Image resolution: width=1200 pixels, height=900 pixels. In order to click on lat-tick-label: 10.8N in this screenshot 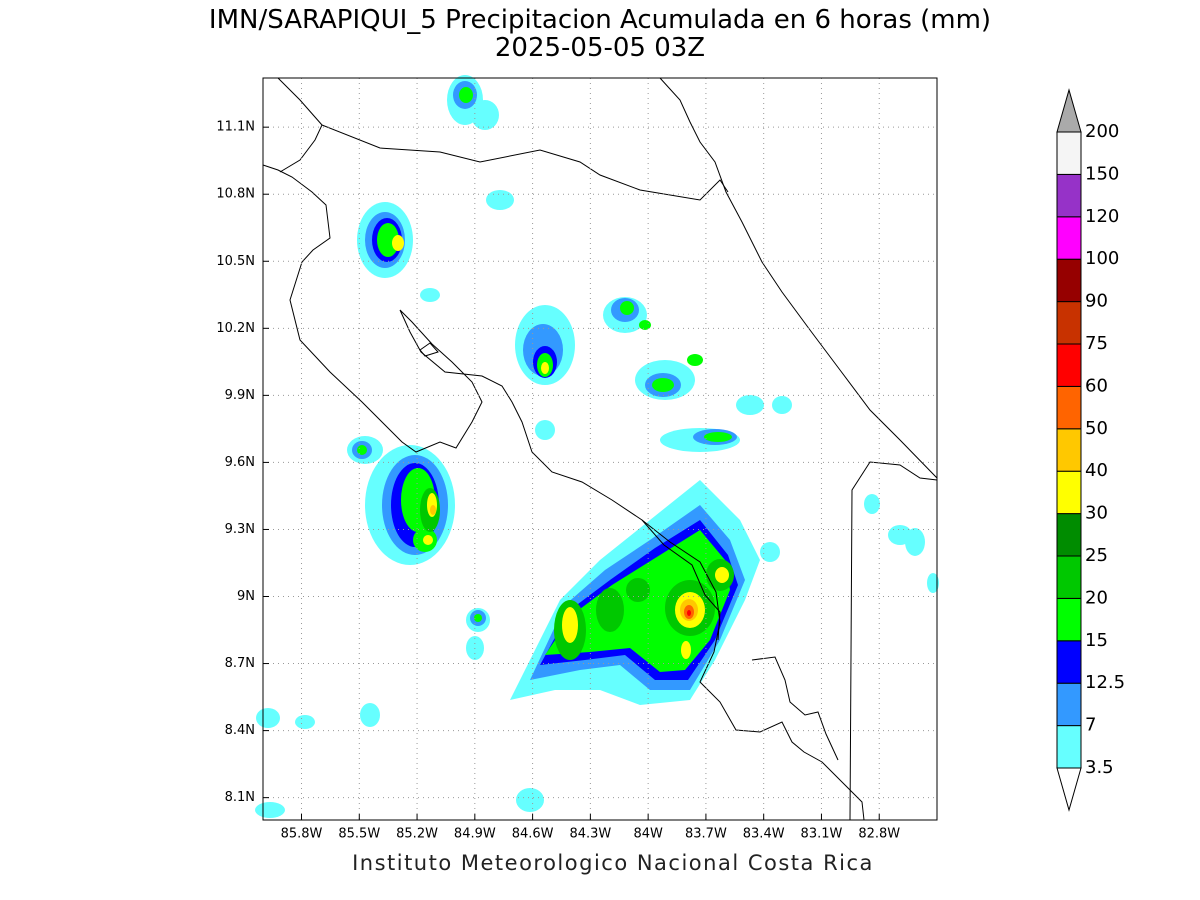, I will do `click(235, 194)`.